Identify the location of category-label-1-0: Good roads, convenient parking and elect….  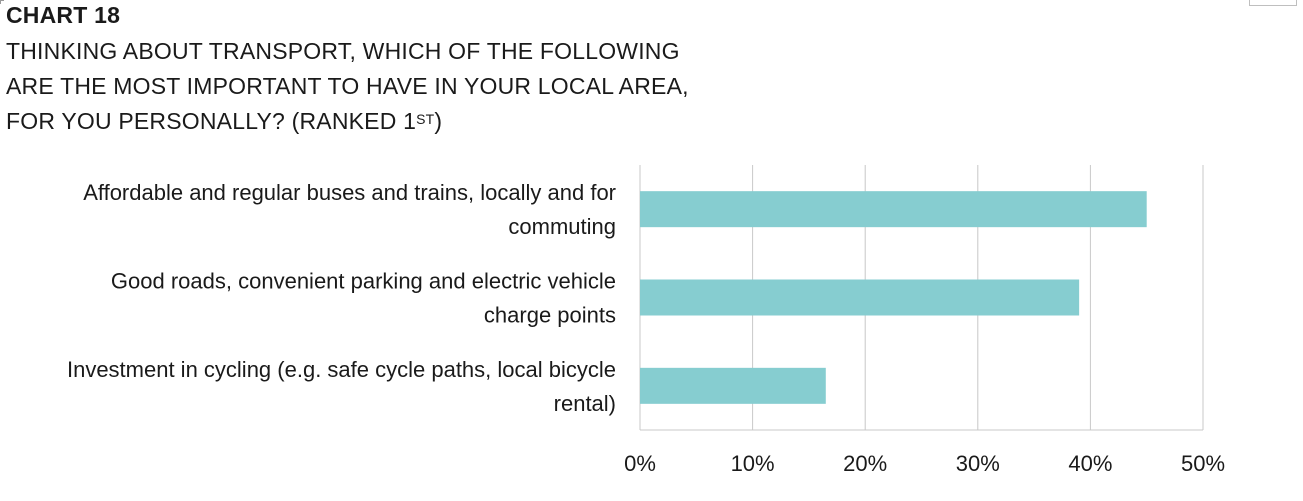
(363, 281).